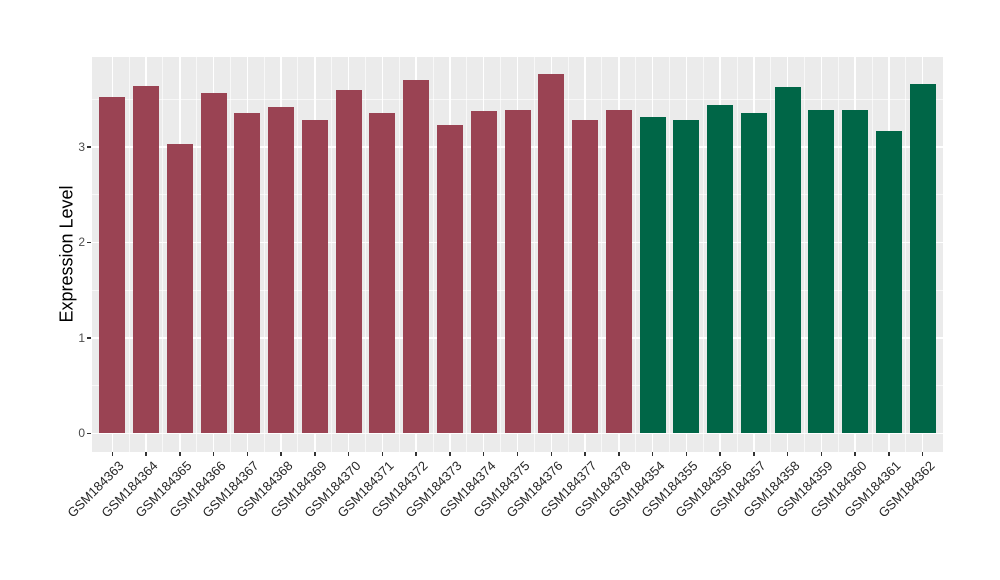  I want to click on bar-GSM184370, so click(348, 261).